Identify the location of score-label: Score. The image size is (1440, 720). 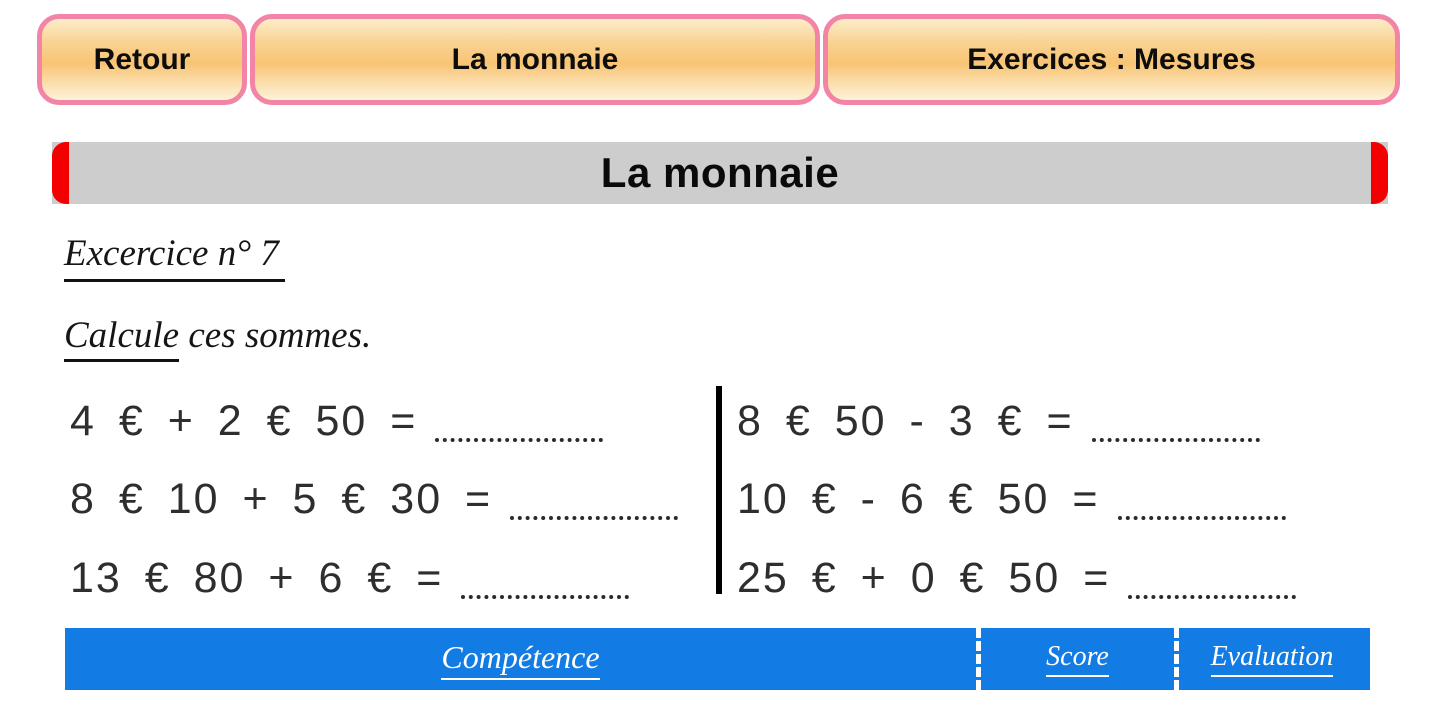
(1077, 659).